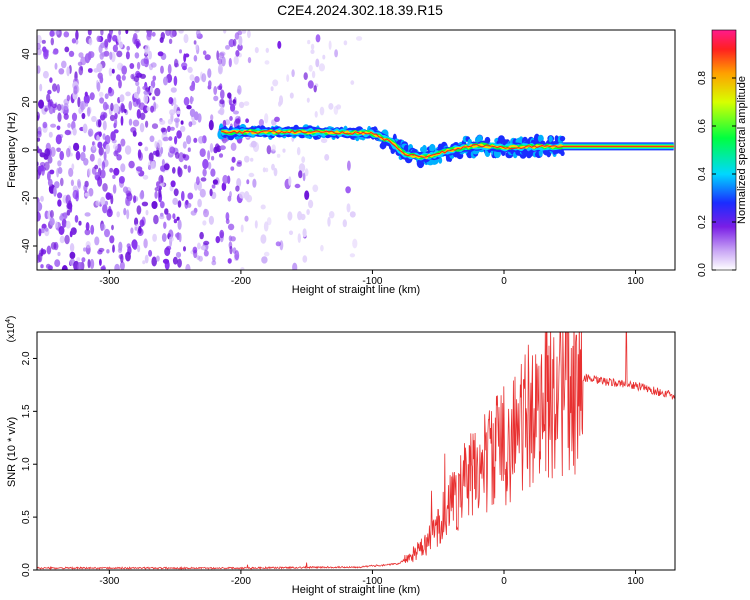  I want to click on heatmap-y-tick-label: 0, so click(26, 150).